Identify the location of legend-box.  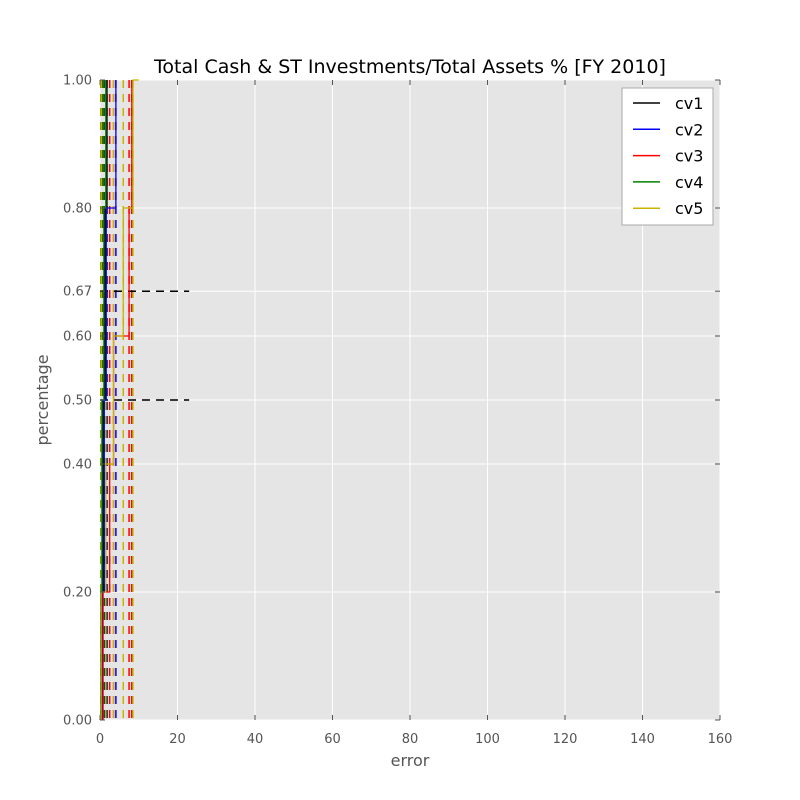
(667, 156).